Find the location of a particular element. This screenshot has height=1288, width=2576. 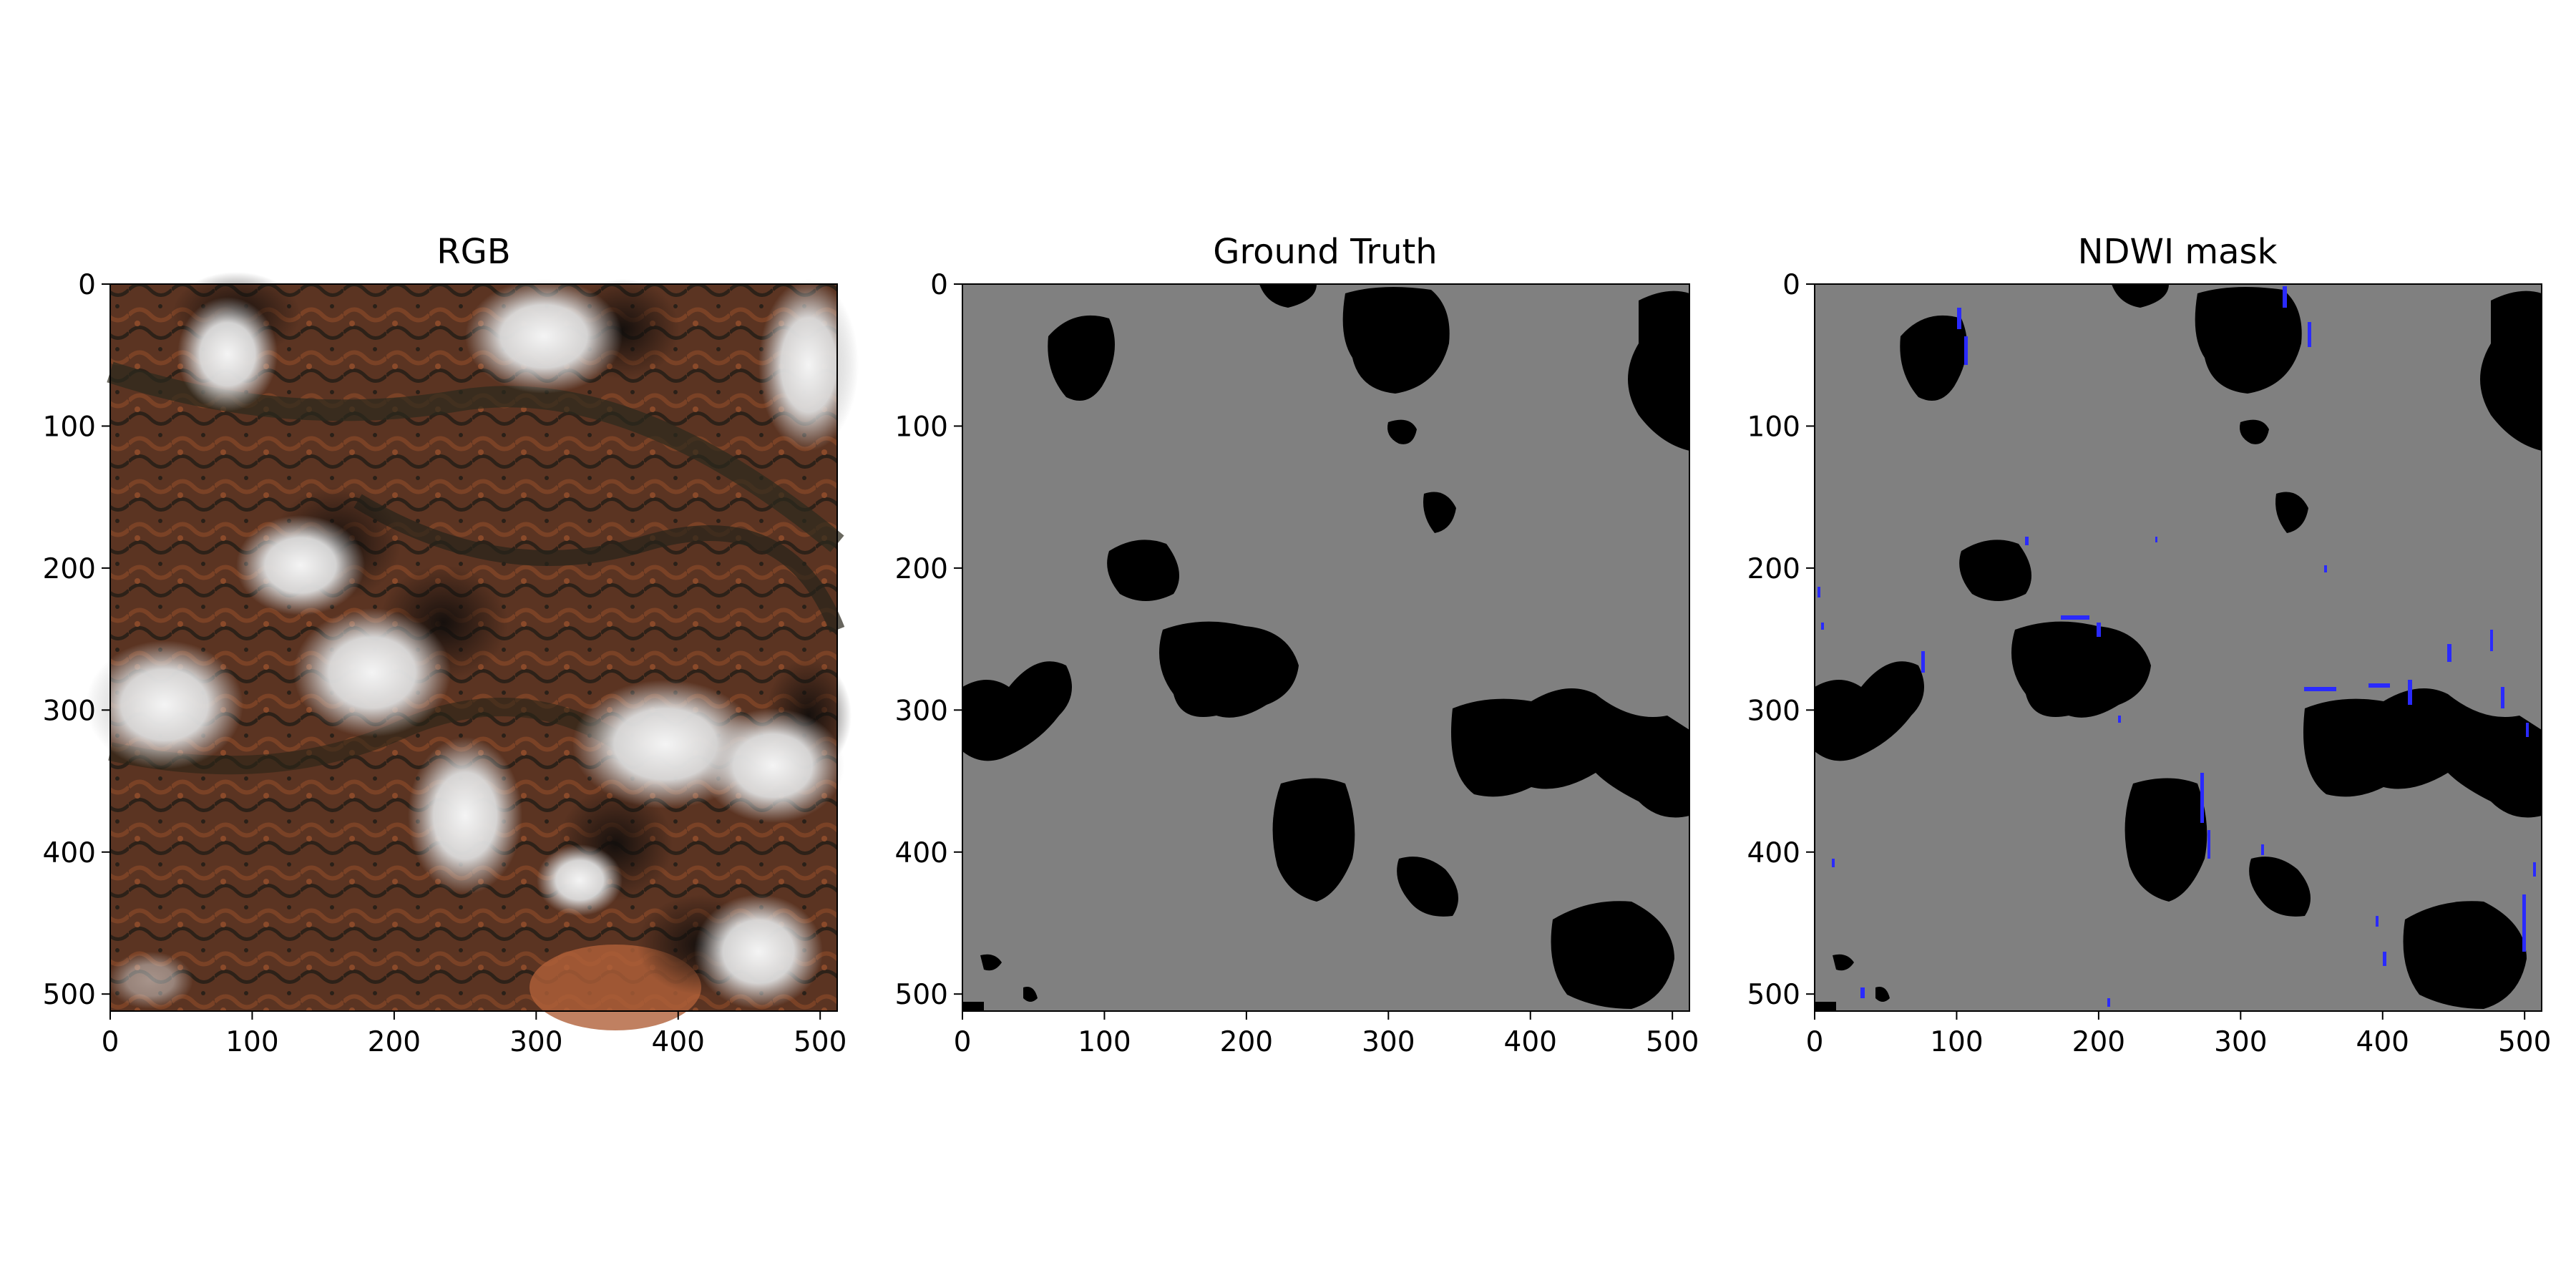

panel-rgb-title: RGB is located at coordinates (473, 252).